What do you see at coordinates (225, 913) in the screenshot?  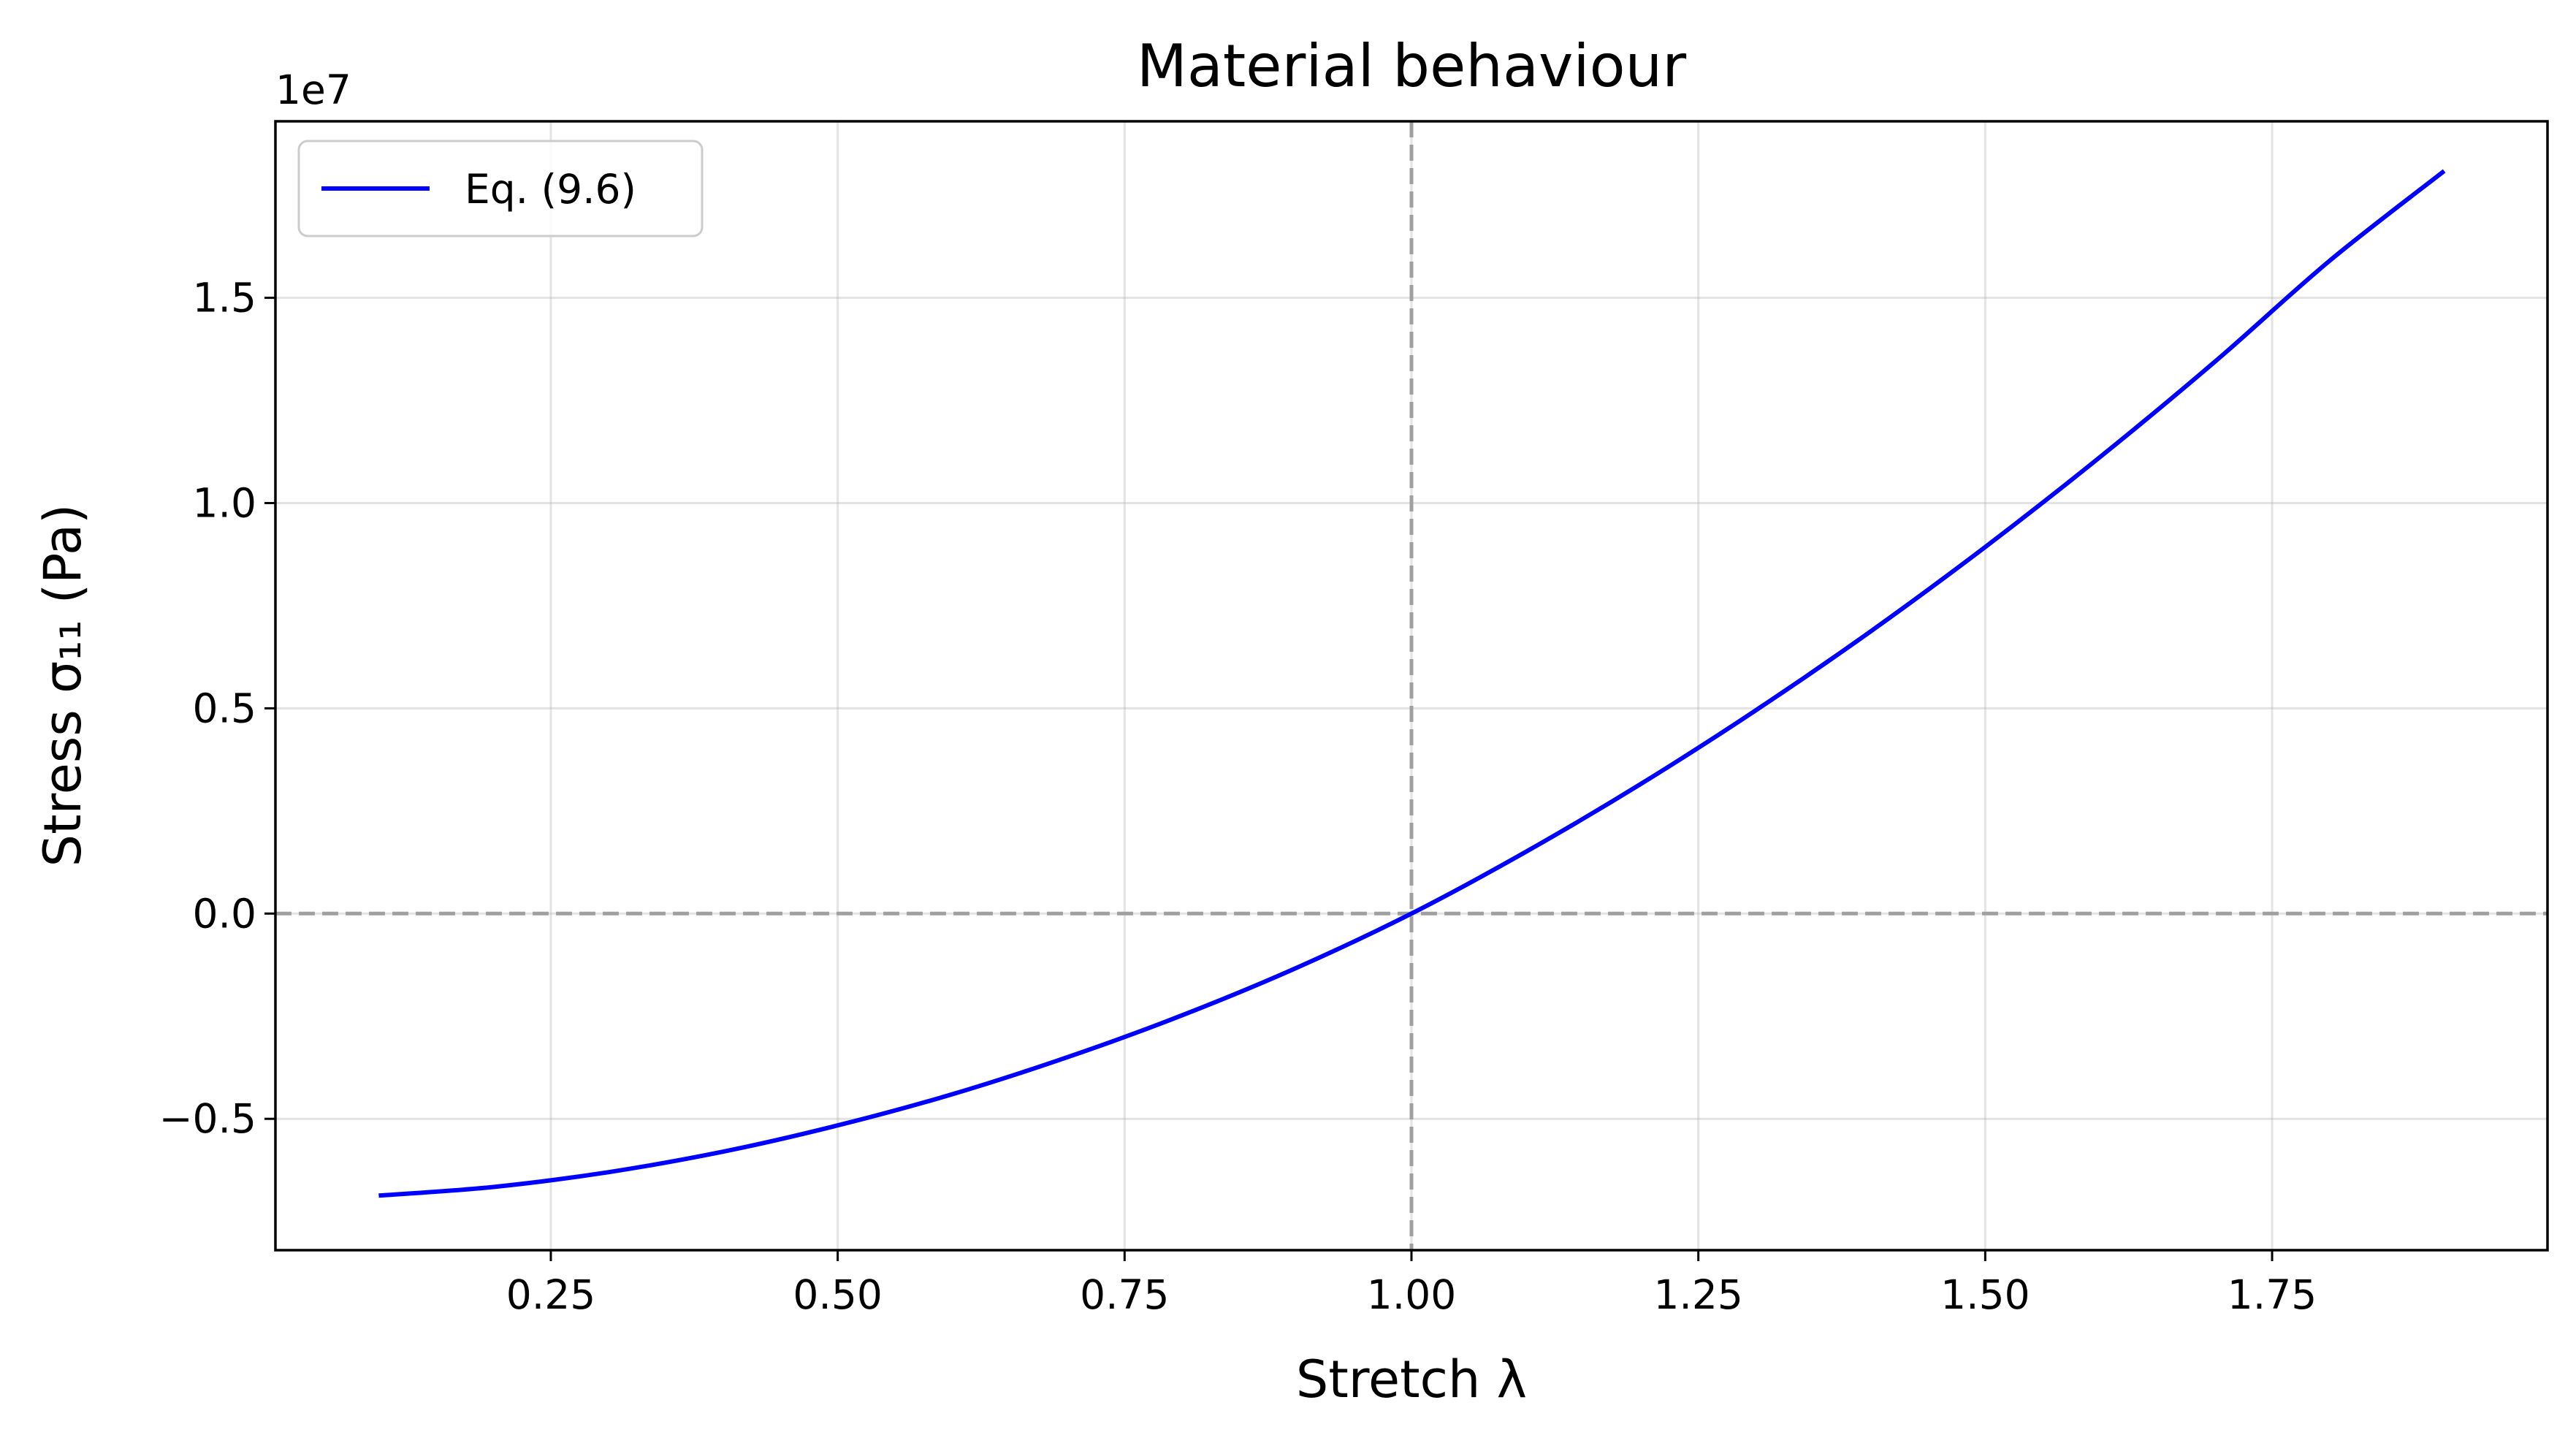 I see `y-tick-label: 0.0` at bounding box center [225, 913].